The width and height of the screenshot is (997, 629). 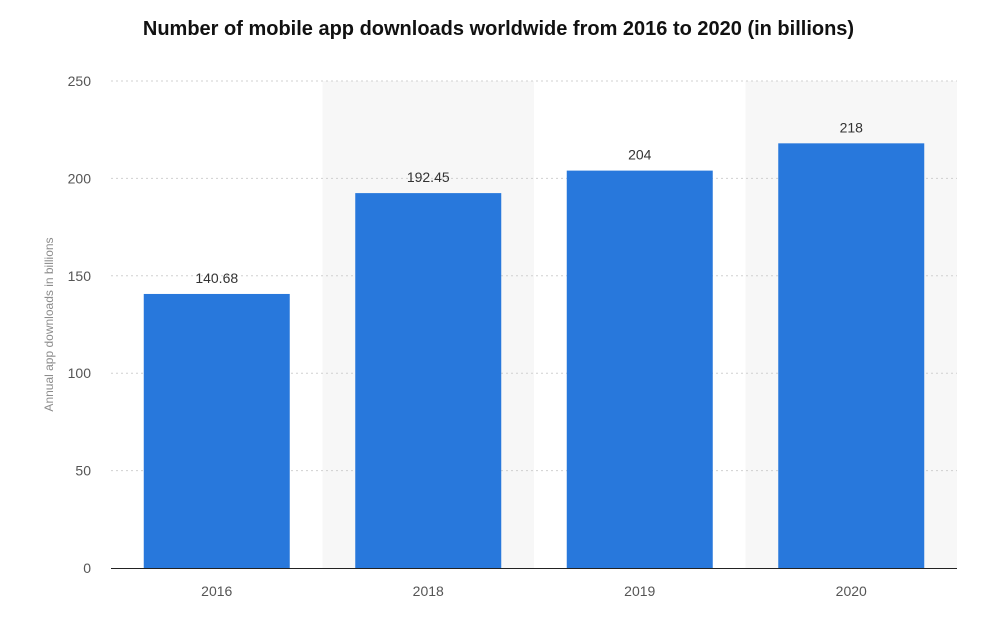 I want to click on data-label-2016: 140.68, so click(x=216, y=278).